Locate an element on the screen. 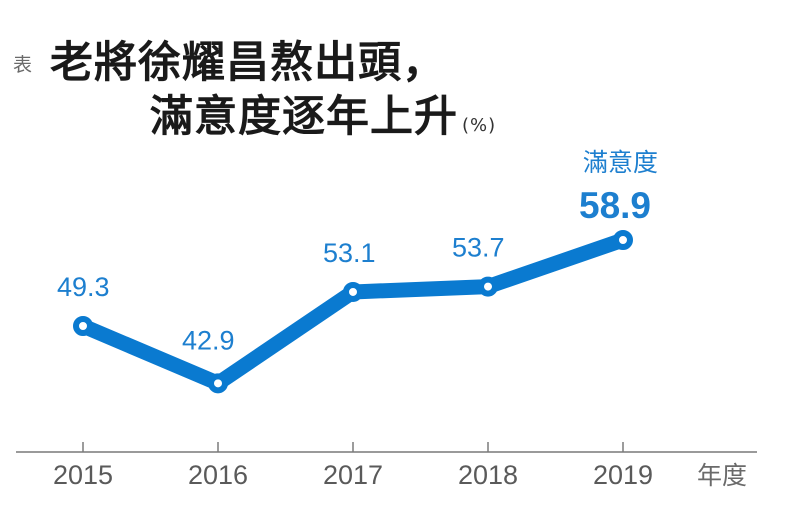  data-value-labels: 49.3 42.9 53.1 53.7 is located at coordinates (281, 294).